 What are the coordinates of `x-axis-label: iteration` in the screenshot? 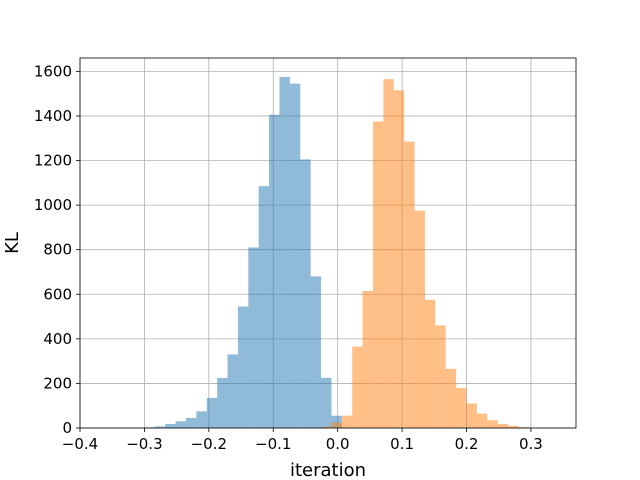 It's located at (328, 470).